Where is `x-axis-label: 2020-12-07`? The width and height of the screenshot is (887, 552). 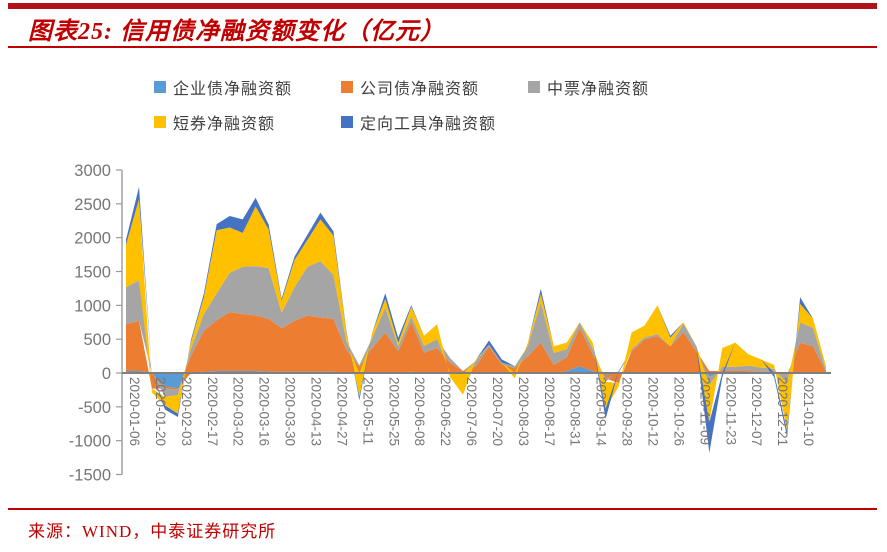 x-axis-label: 2020-12-07 is located at coordinates (756, 411).